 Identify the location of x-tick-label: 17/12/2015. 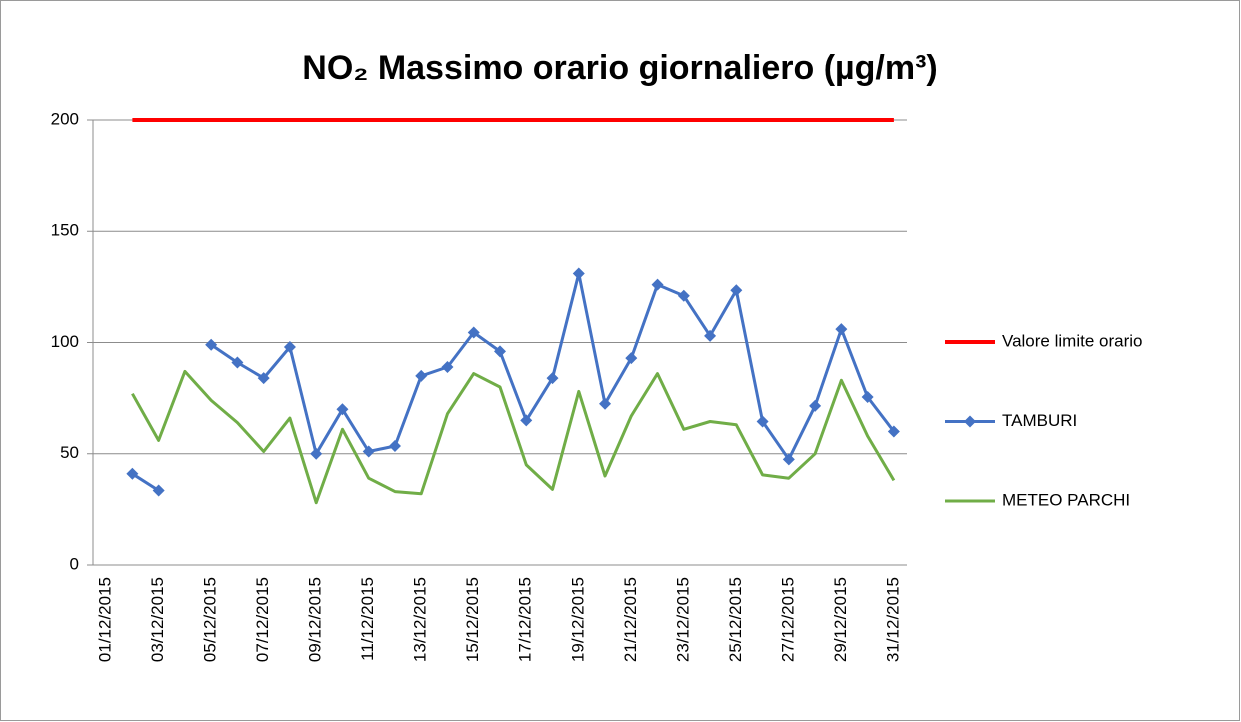
(525, 619).